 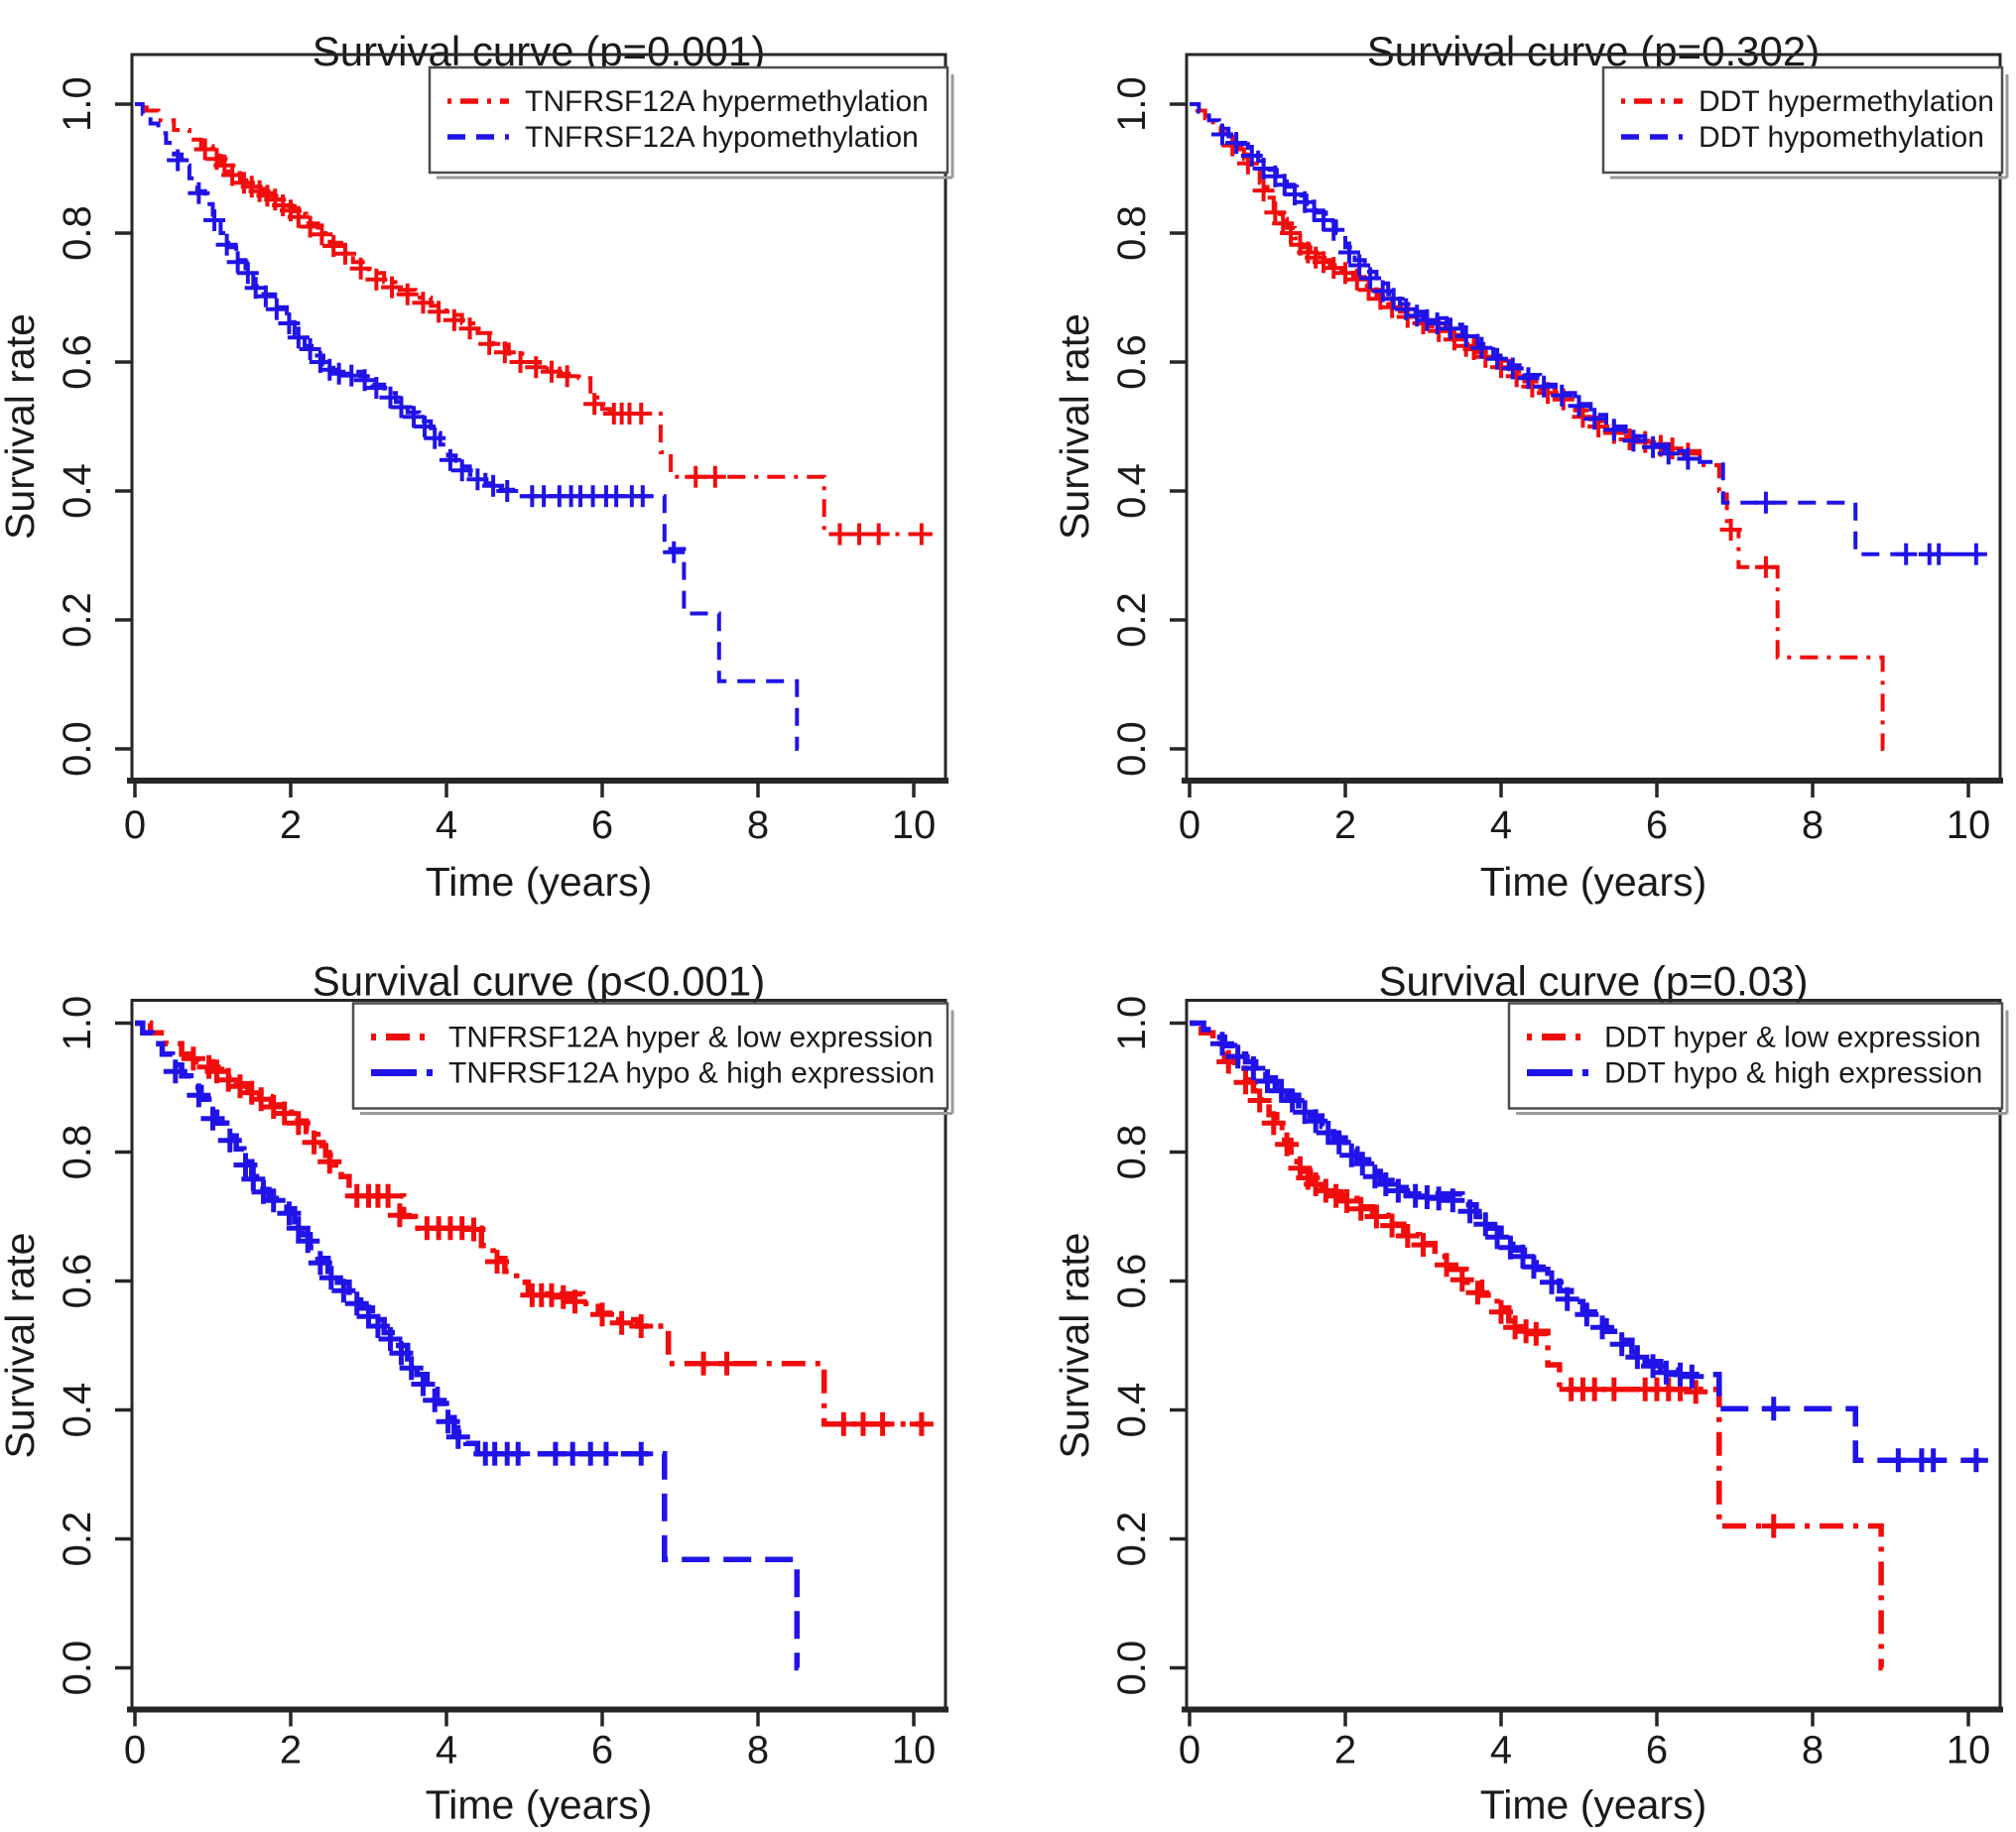 I want to click on plot-title: Survival curve (p<0.001), so click(x=539, y=981).